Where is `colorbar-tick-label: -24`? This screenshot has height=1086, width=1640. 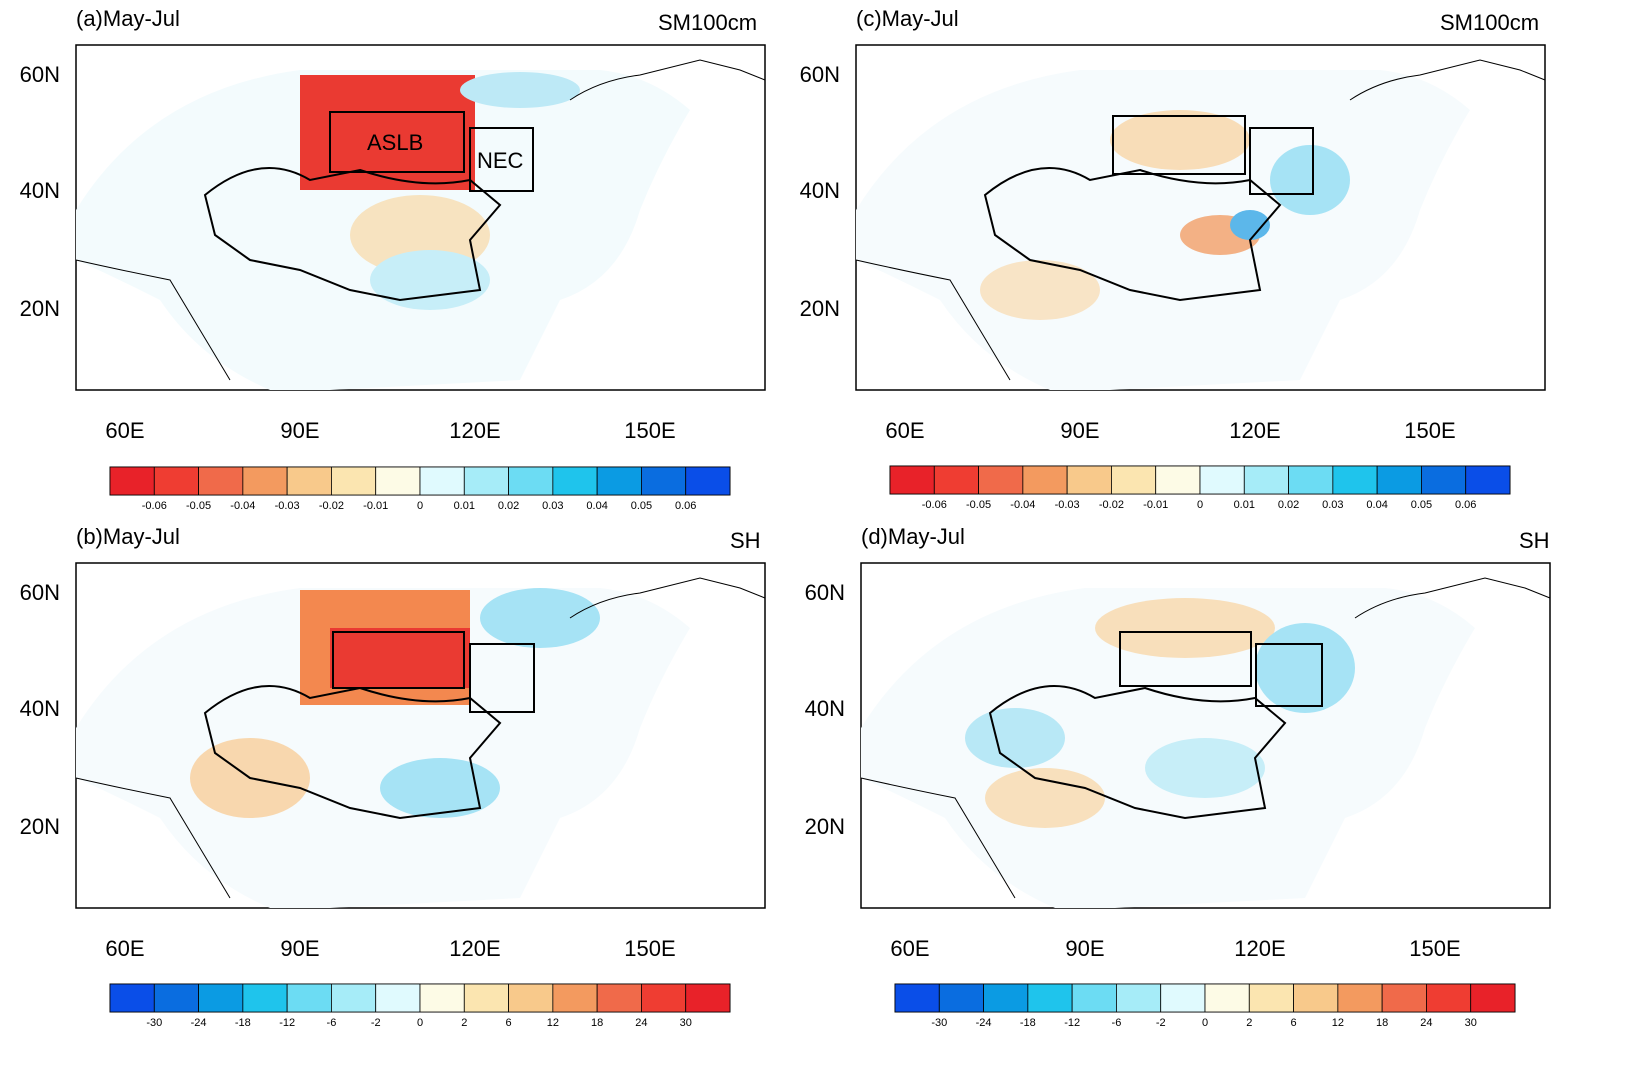 colorbar-tick-label: -24 is located at coordinates (198, 1023).